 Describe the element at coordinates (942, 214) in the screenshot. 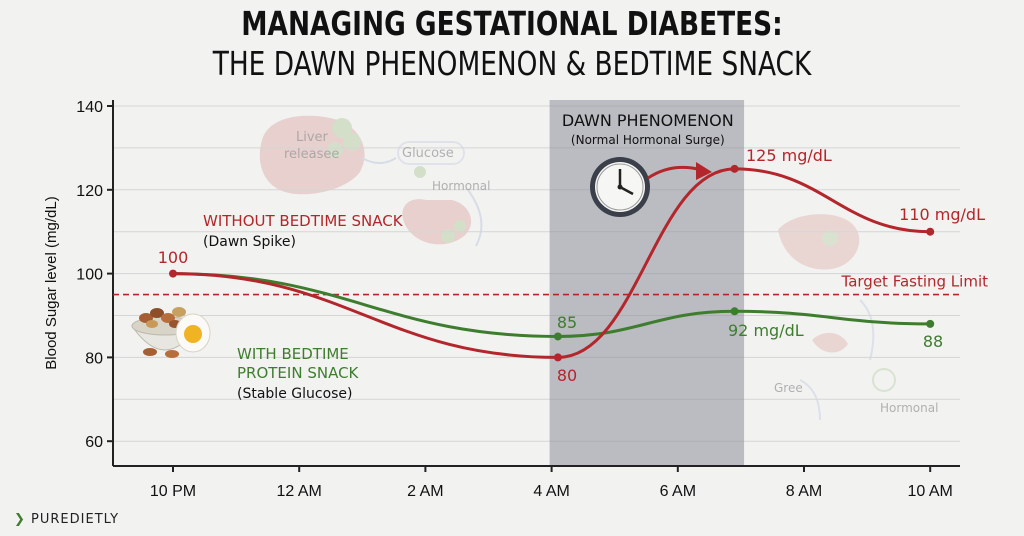

I see `data-label-without-snack: 110 mg/dL` at that location.